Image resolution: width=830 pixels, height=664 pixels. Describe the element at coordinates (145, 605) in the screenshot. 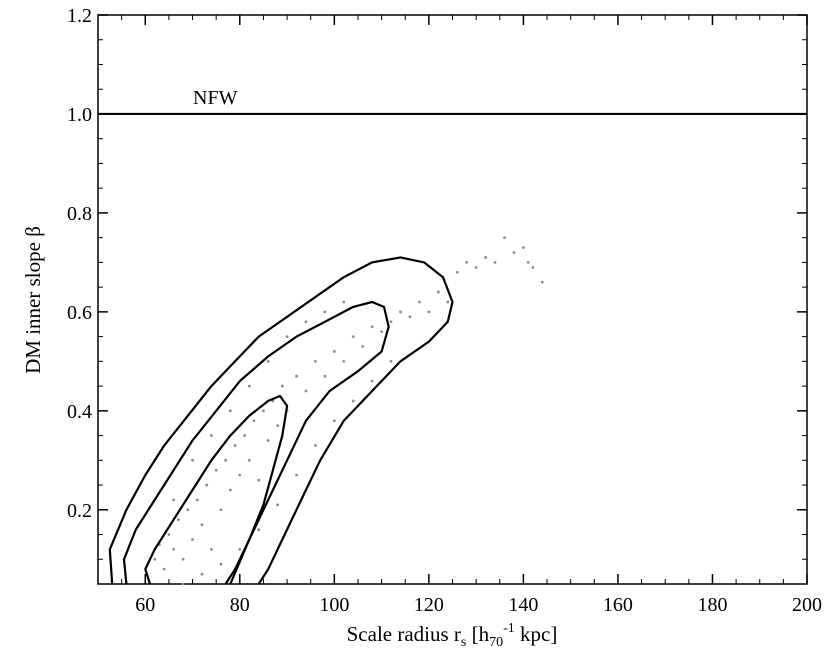

I see `x-tick-label: 60` at that location.